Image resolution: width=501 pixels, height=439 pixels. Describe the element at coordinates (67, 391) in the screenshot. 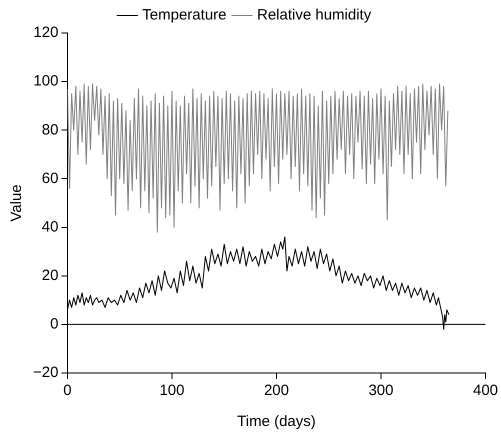

I see `x-tick-label: 0` at that location.